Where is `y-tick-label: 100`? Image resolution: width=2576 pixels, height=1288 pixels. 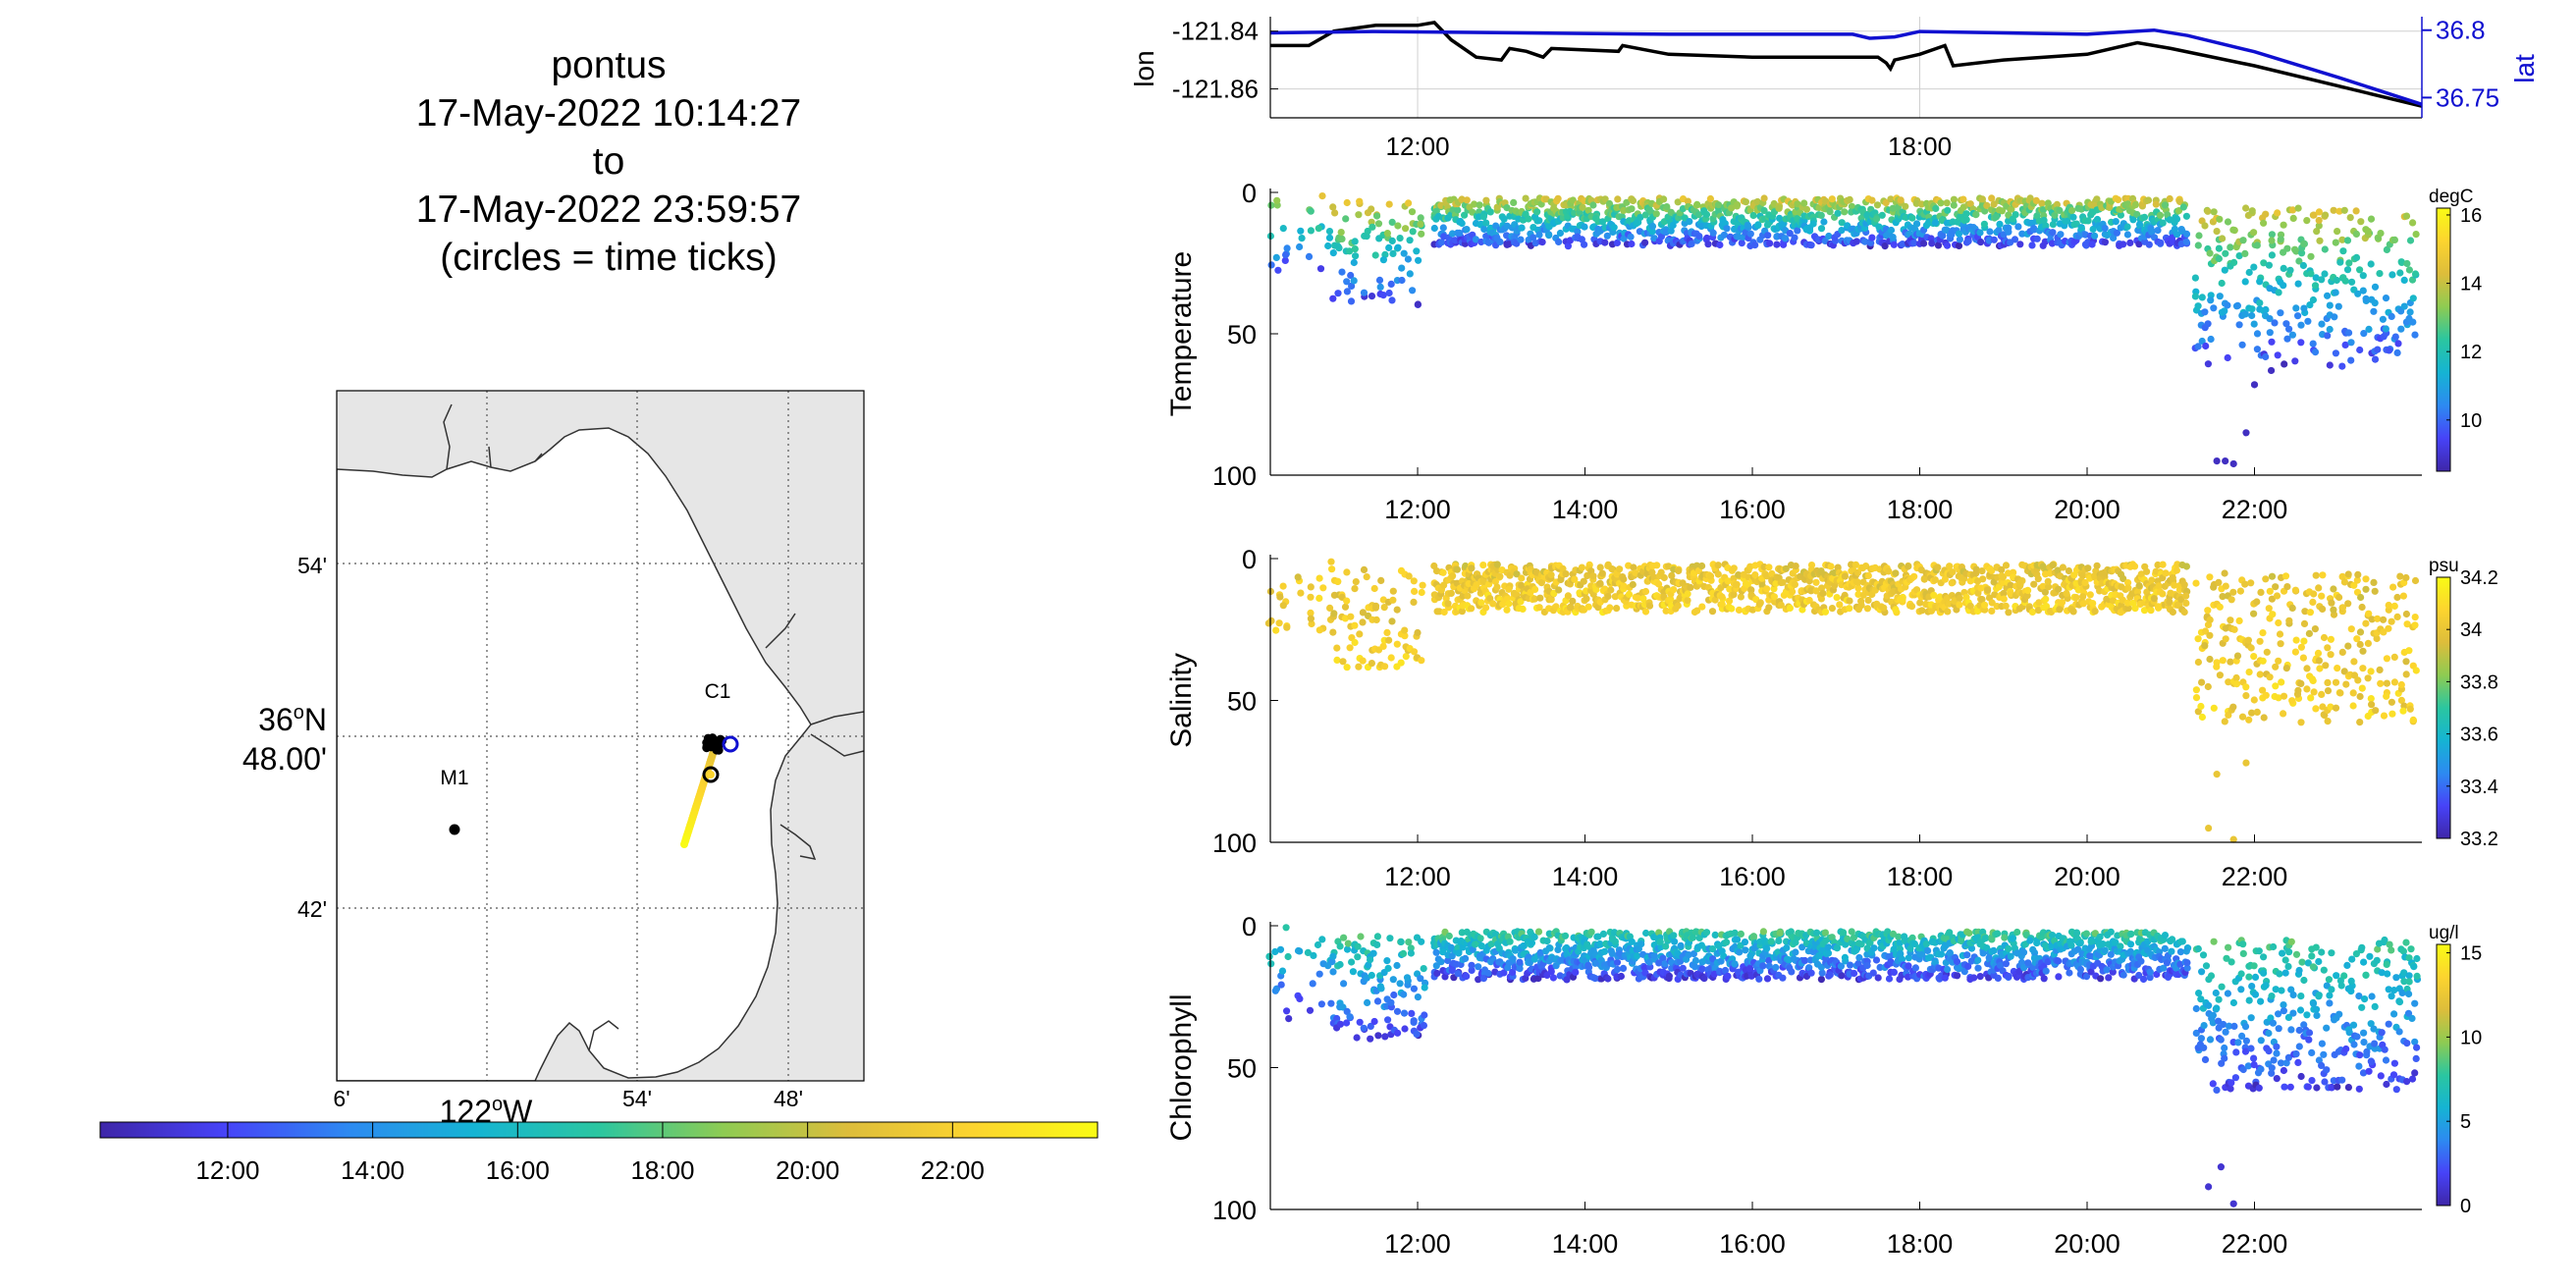
y-tick-label: 100 is located at coordinates (1234, 476).